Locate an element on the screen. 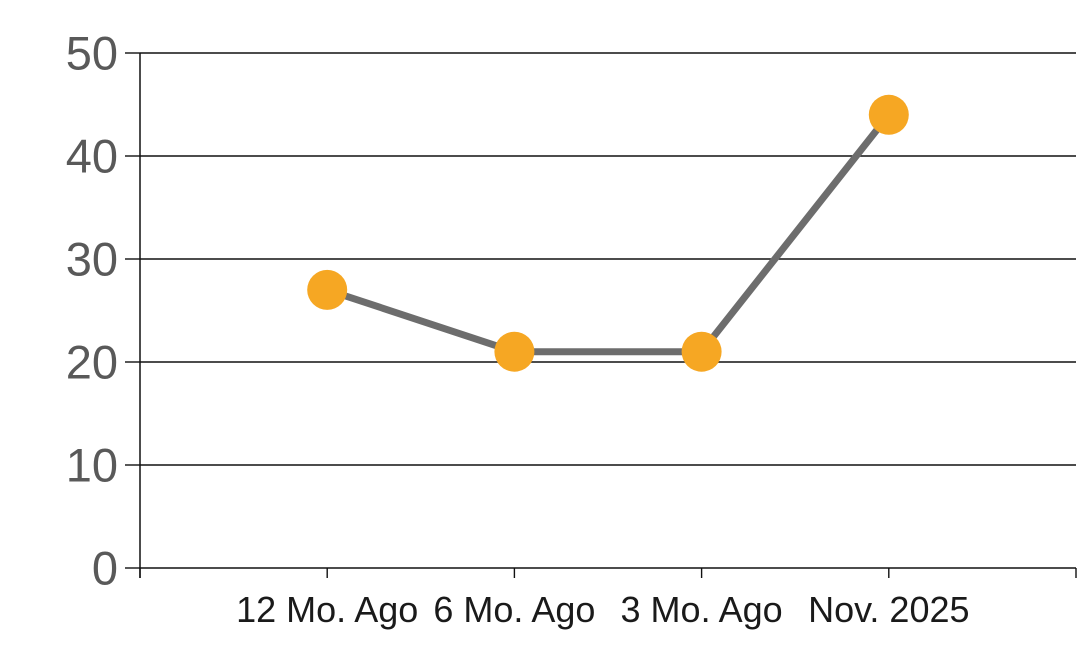  y-tick-label: 20 is located at coordinates (92, 361).